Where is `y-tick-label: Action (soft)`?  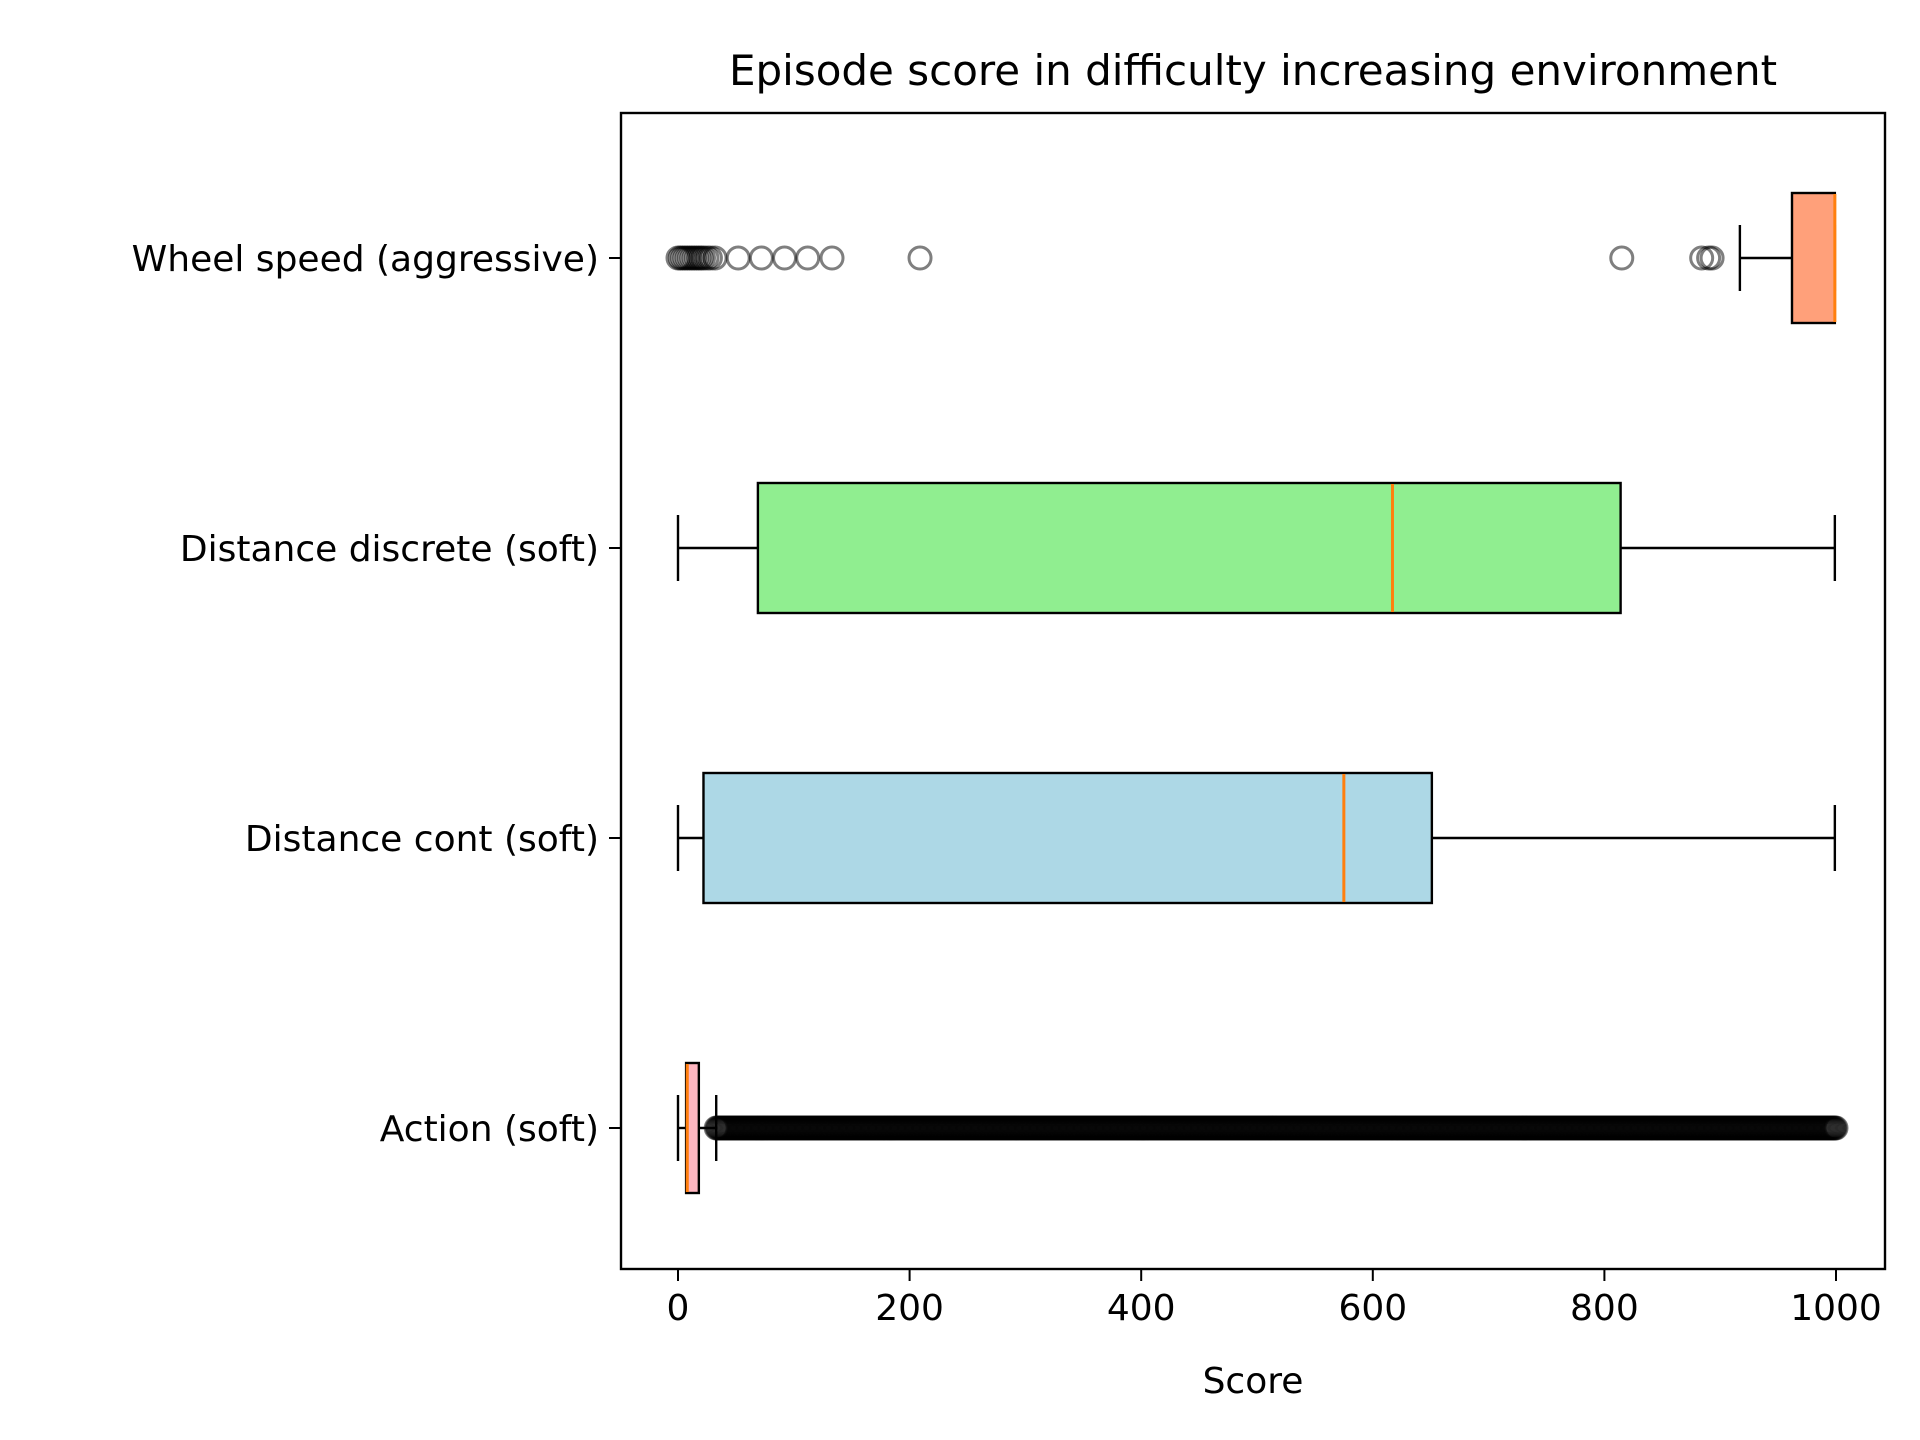 y-tick-label: Action (soft) is located at coordinates (489, 1129).